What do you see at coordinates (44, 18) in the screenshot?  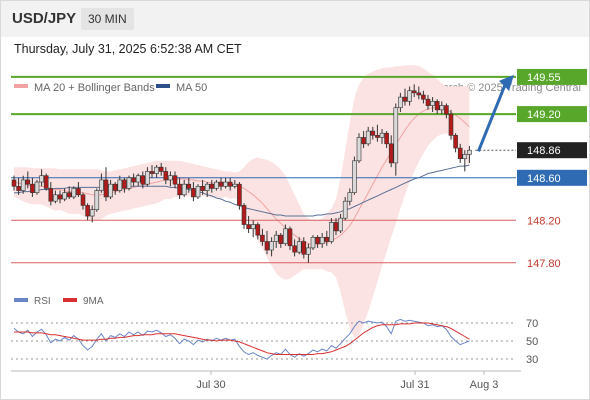 I see `symbol-title: USD/JPY` at bounding box center [44, 18].